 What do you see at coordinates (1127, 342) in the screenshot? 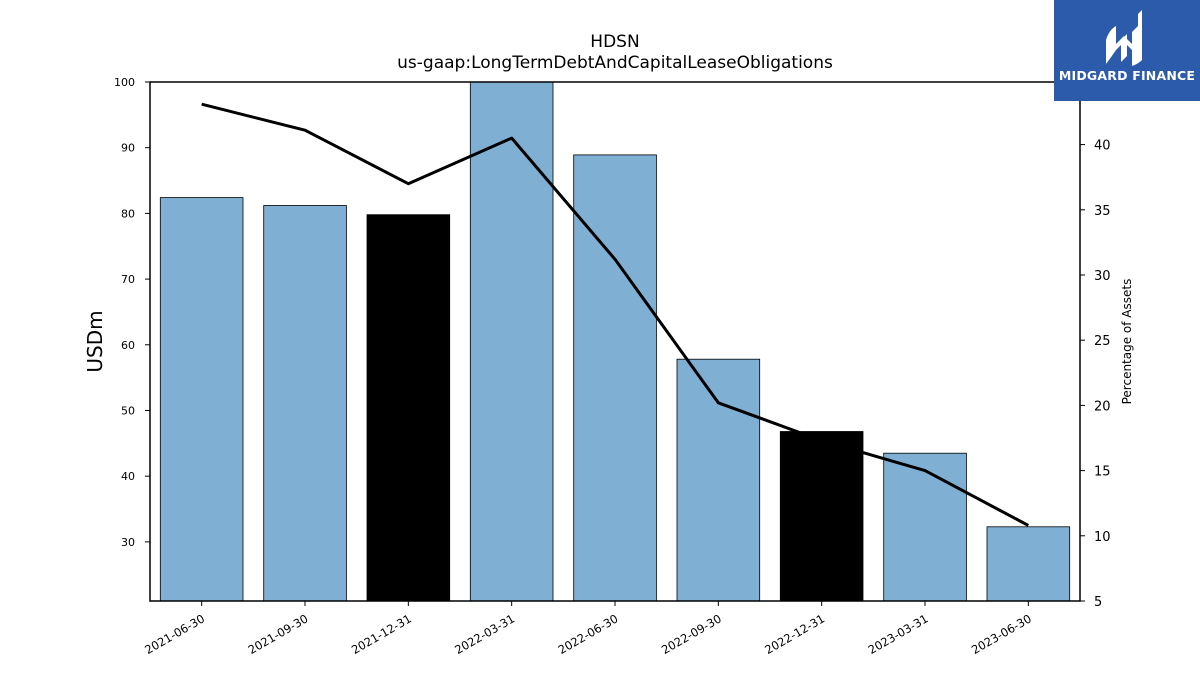
I see `y2-axis-label: Percentage of Assets` at bounding box center [1127, 342].